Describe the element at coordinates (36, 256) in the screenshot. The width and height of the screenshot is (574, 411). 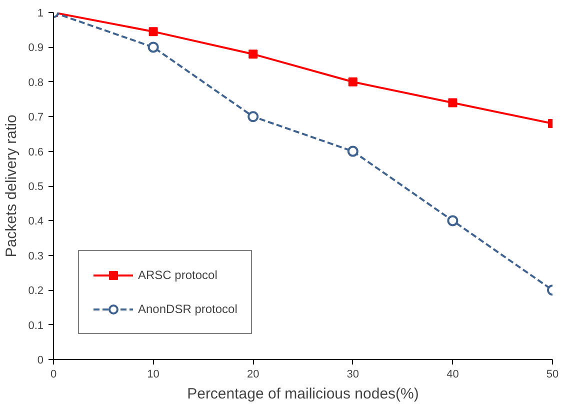
I see `y-tick-label: 0.3` at that location.